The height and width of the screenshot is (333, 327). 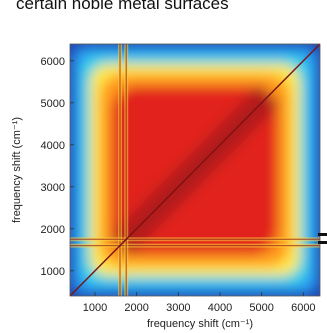 I want to click on x-tick-label: 1000, so click(x=95, y=308).